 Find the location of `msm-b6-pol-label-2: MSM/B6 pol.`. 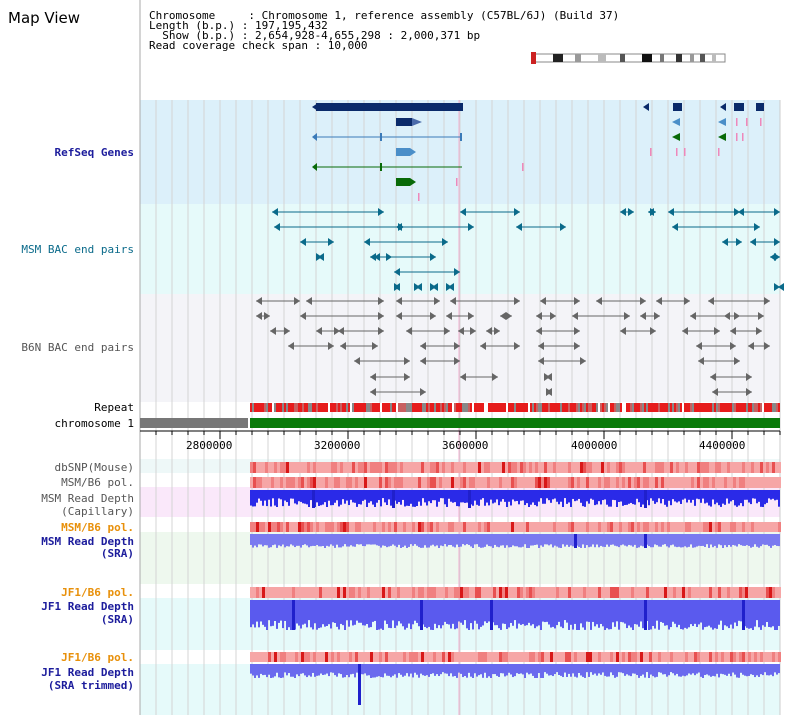

msm-b6-pol-label-2: MSM/B6 pol. is located at coordinates (97, 527).